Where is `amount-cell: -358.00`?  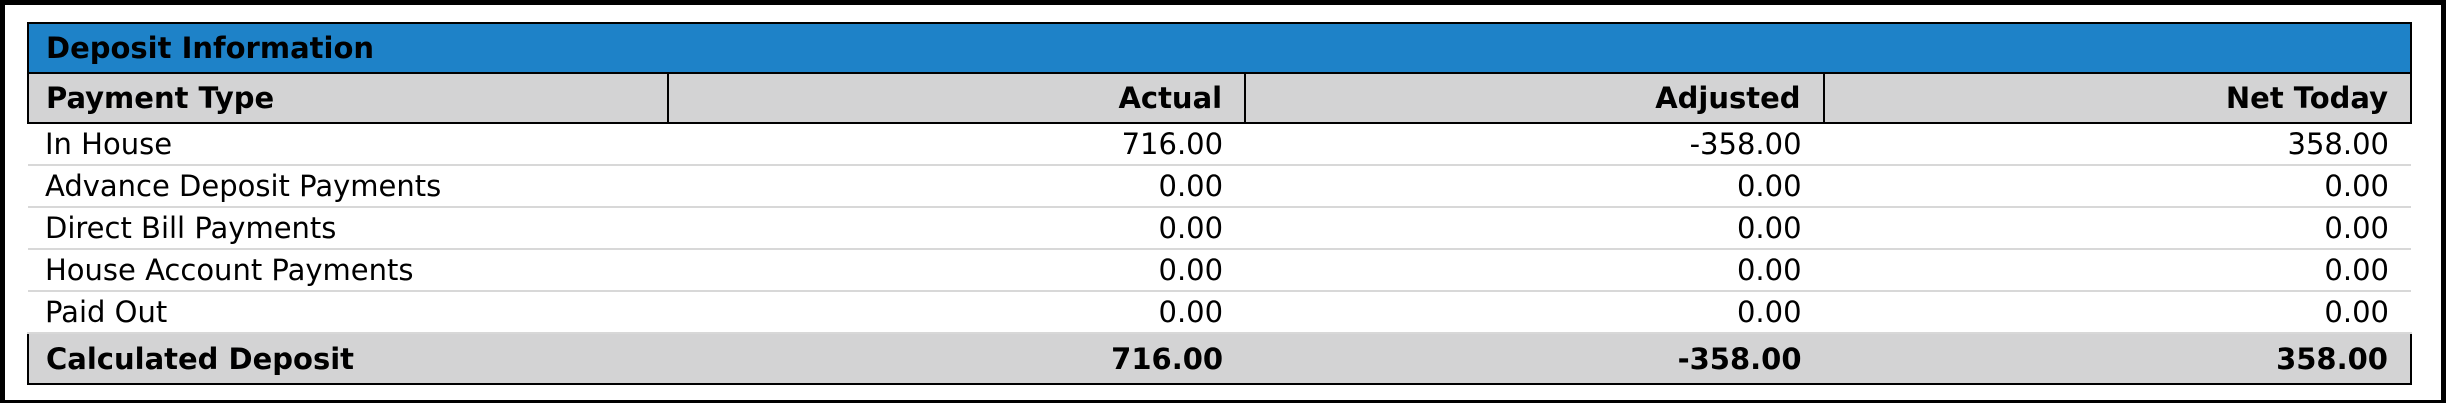 amount-cell: -358.00 is located at coordinates (1534, 144).